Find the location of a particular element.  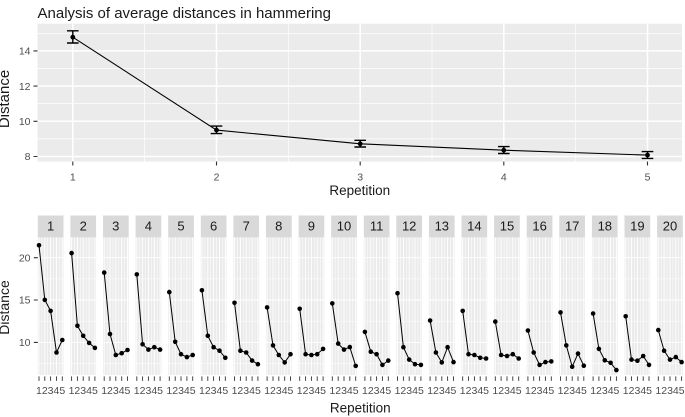

svg-text: 9 is located at coordinates (311, 226).